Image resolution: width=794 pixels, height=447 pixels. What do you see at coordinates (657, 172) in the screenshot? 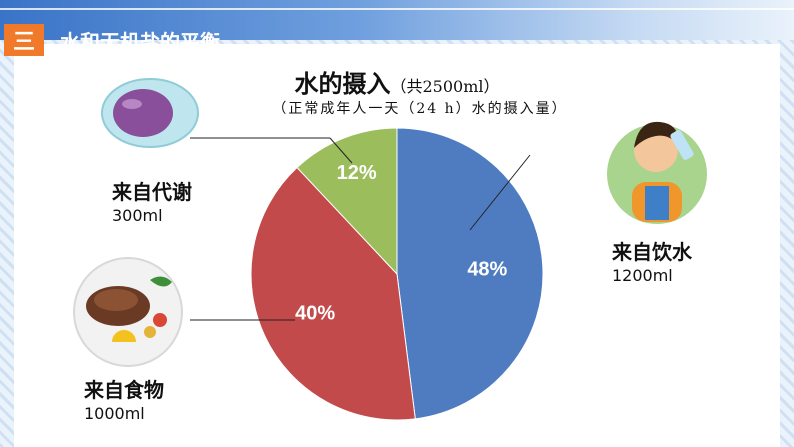
I see `boy-drinking-water-icon` at bounding box center [657, 172].